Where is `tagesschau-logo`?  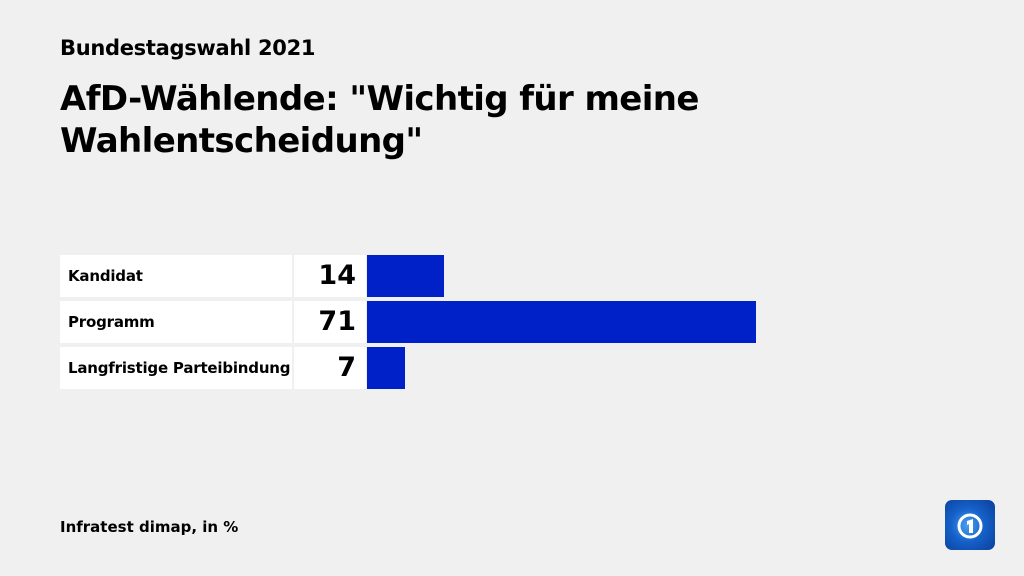 tagesschau-logo is located at coordinates (970, 525).